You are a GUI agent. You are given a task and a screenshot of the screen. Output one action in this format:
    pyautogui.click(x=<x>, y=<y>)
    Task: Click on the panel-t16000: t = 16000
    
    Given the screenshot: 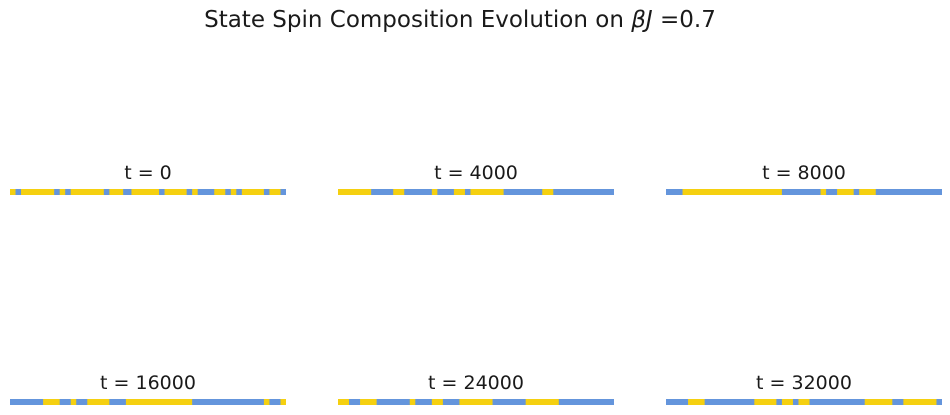 What is the action you would take?
    pyautogui.click(x=148, y=392)
    